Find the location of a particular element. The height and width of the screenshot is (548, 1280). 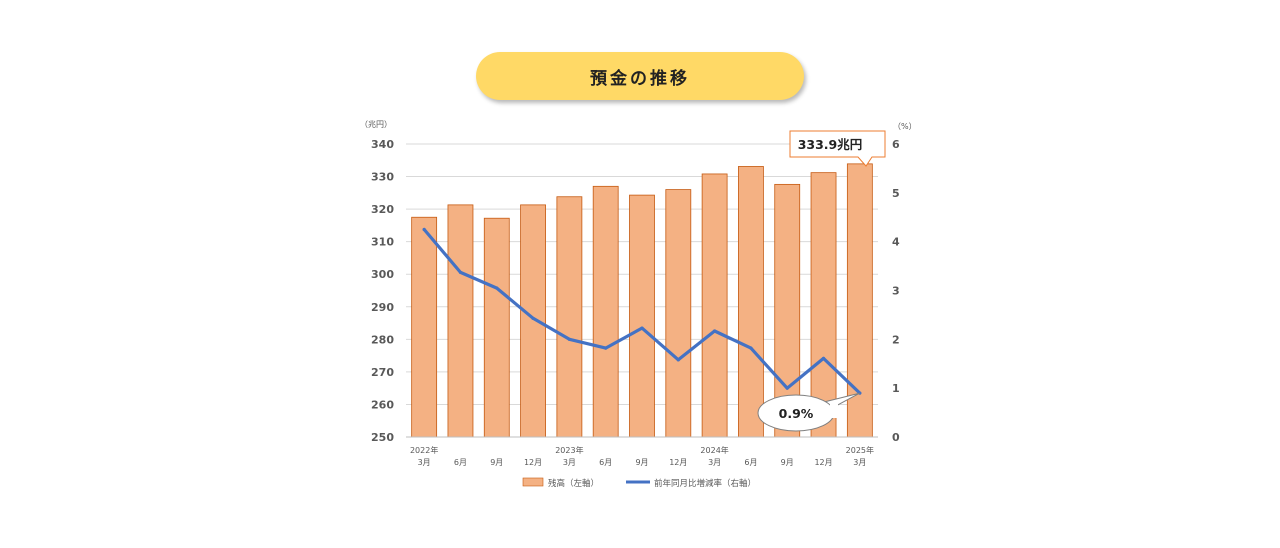

left-tick-label: 290 is located at coordinates (382, 307).